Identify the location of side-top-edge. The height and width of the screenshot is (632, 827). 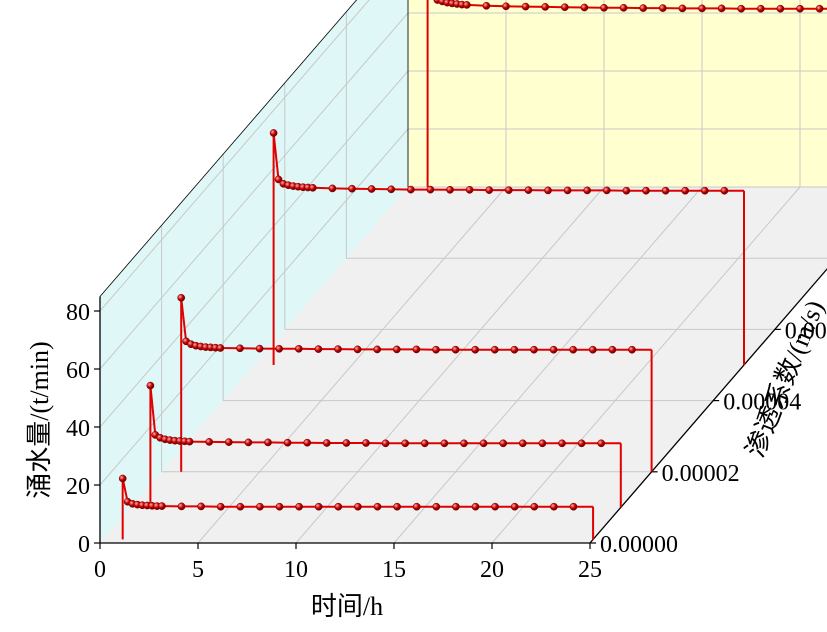
(228, 148).